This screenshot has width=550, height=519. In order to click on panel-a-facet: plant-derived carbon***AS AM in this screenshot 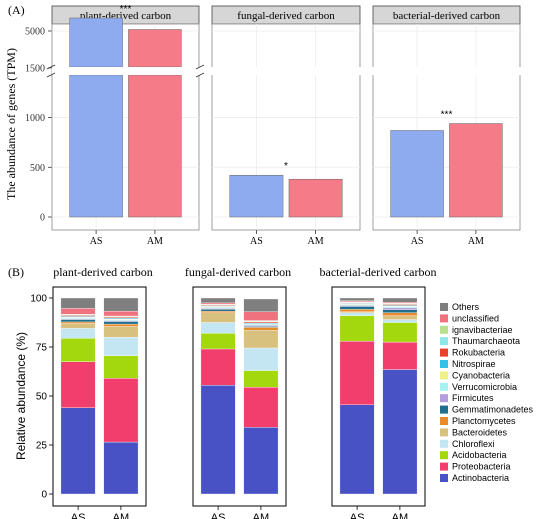, I will do `click(125, 125)`.